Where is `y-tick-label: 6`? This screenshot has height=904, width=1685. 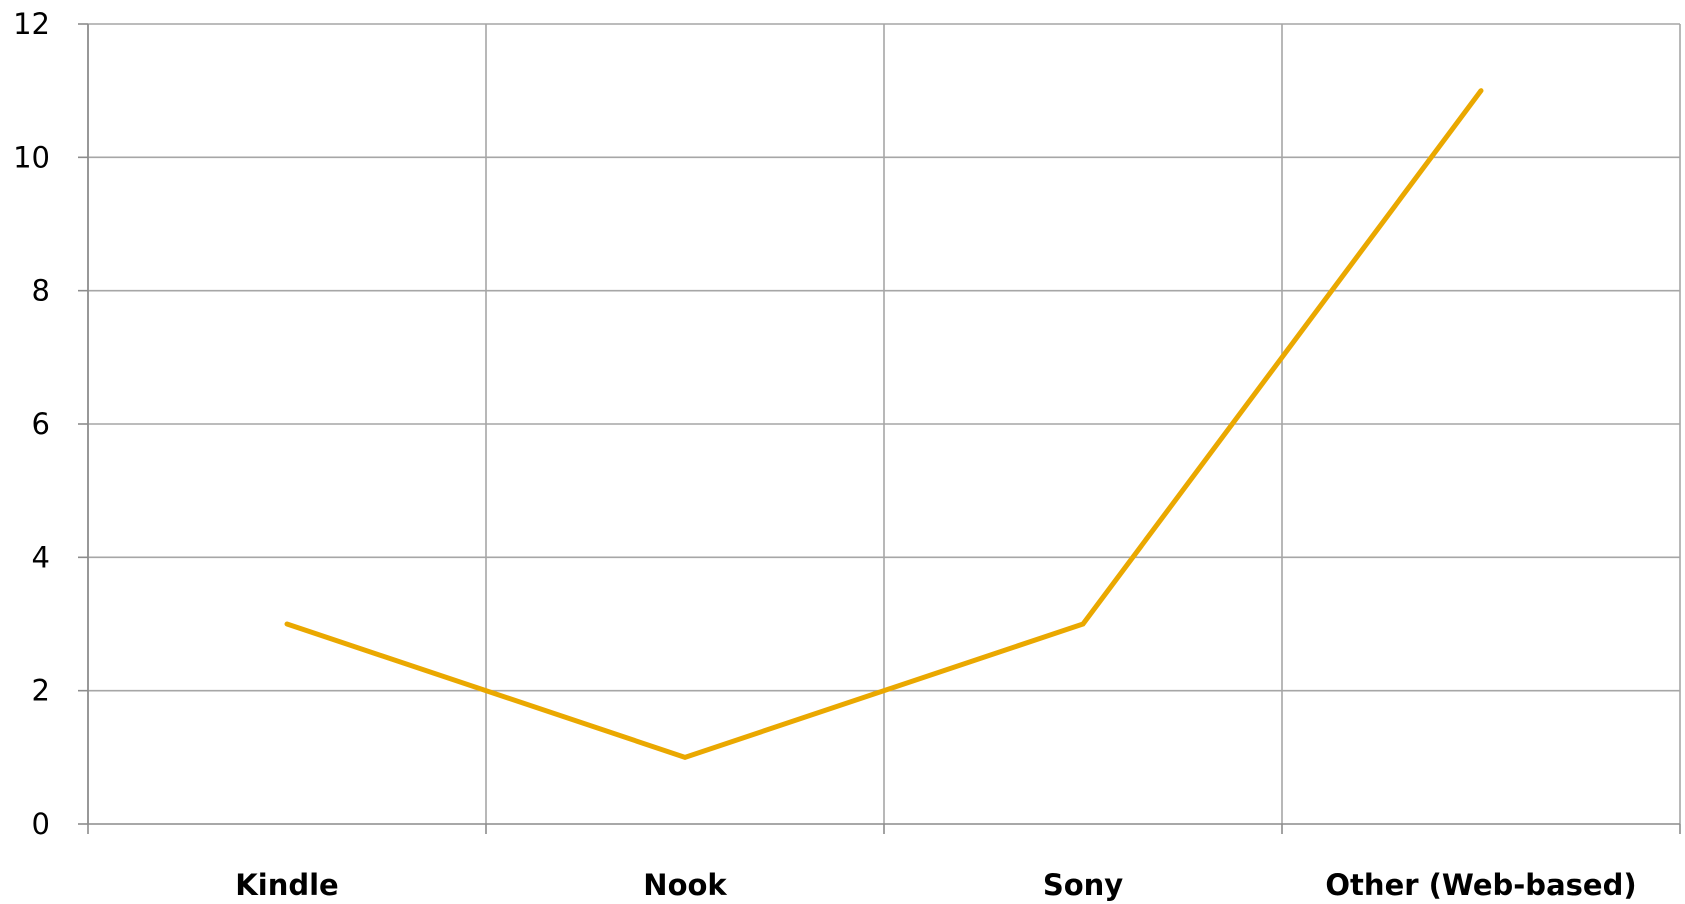 y-tick-label: 6 is located at coordinates (41, 424).